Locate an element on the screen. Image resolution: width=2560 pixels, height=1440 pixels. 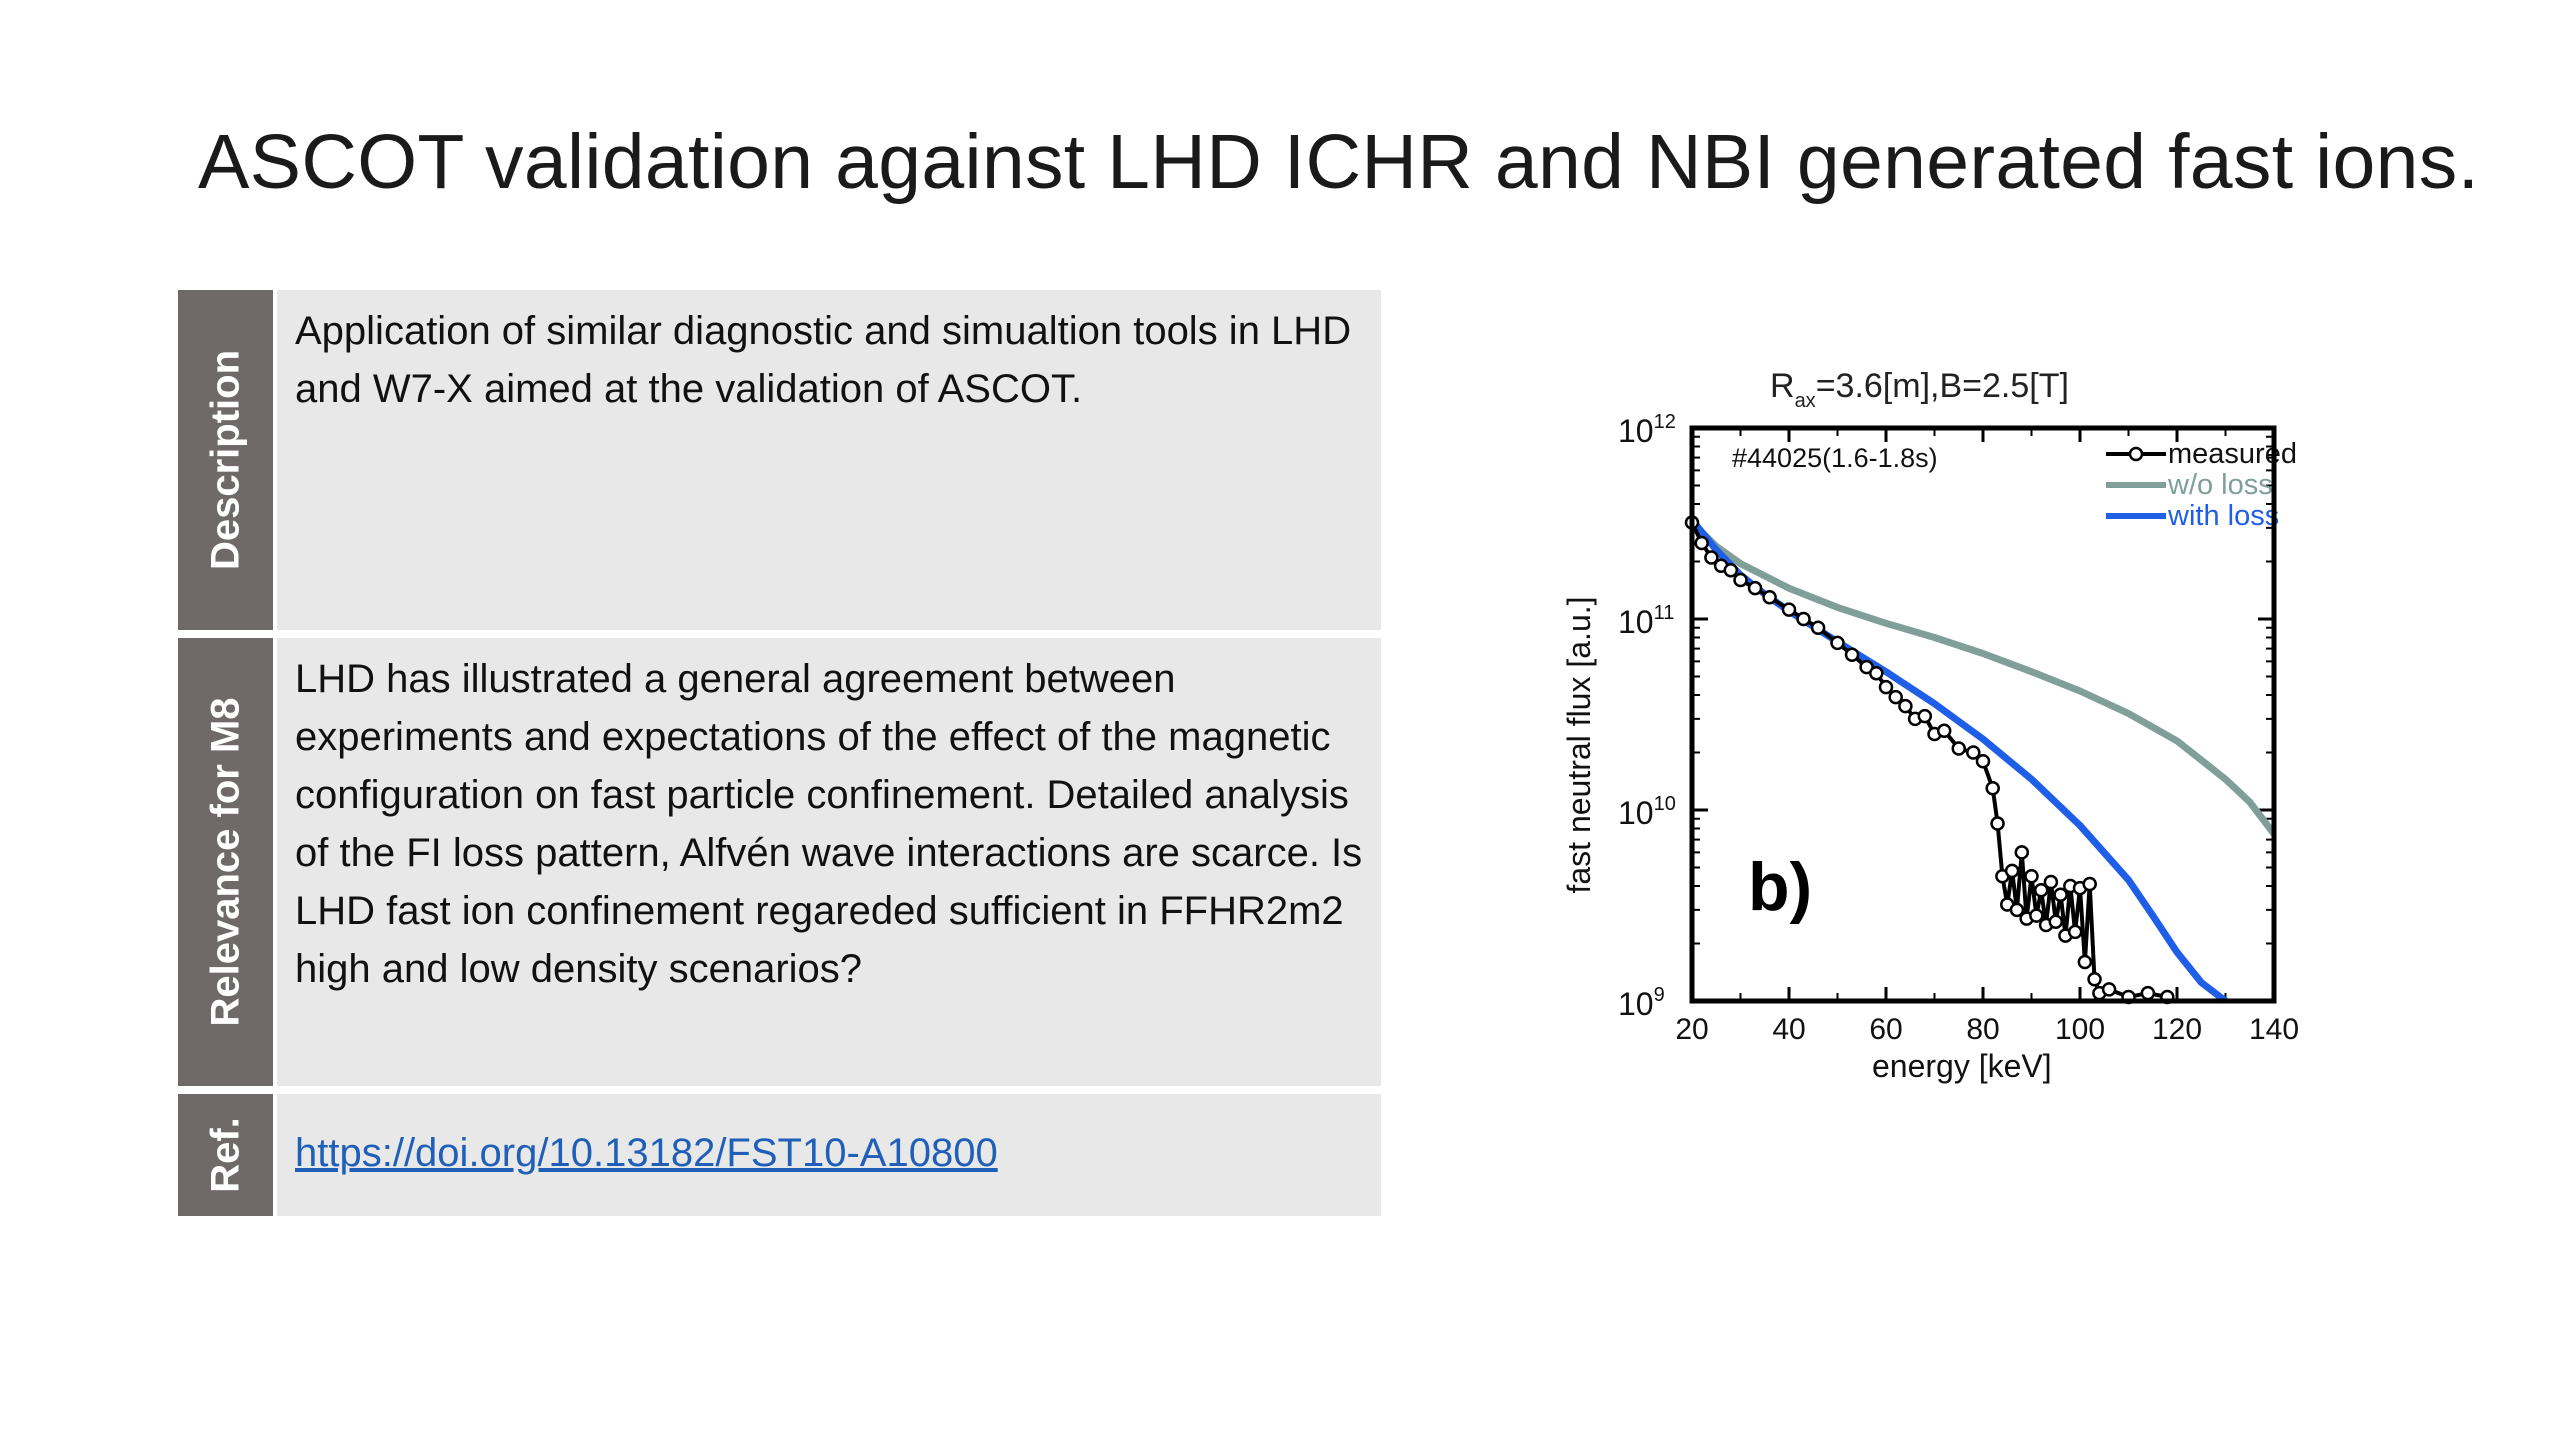
row-label-cell: Relevance for M8 is located at coordinates (225, 862).